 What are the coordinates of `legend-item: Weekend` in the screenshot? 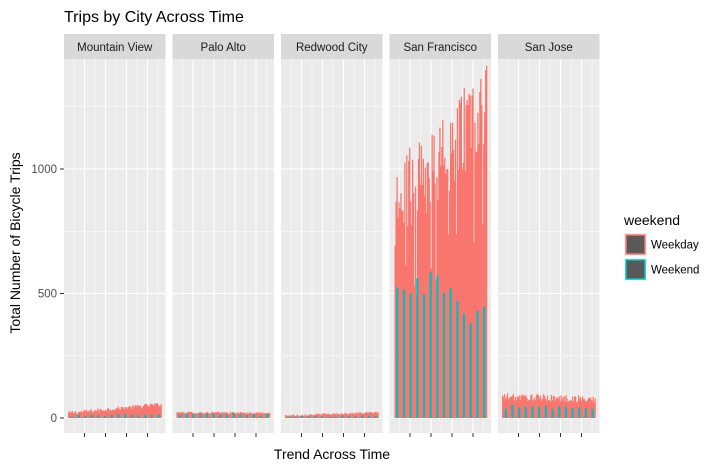 It's located at (661, 269).